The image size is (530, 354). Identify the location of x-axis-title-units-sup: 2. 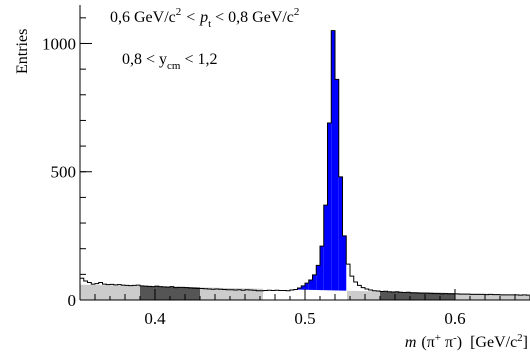
(520, 338).